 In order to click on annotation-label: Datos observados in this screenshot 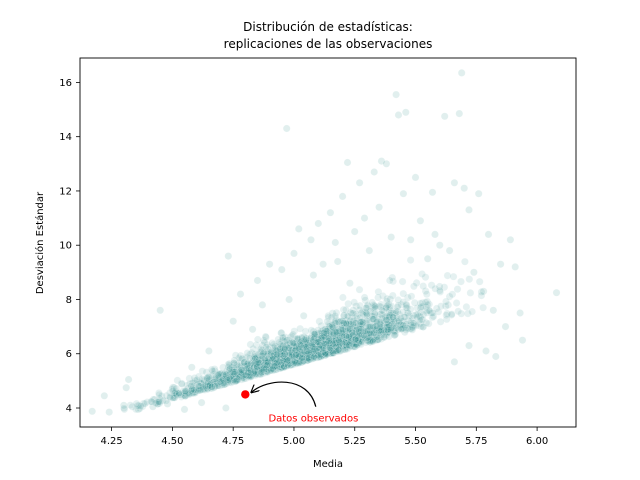, I will do `click(313, 419)`.